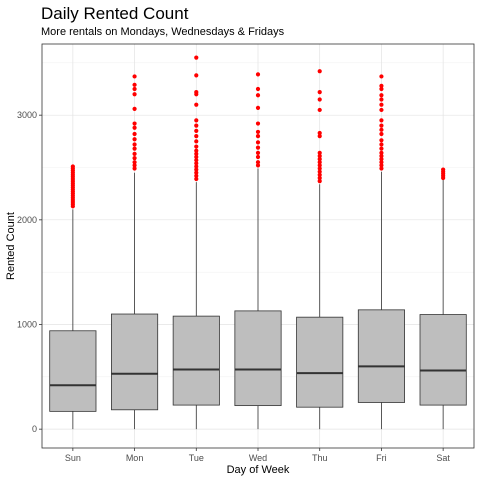 The width and height of the screenshot is (480, 480). Describe the element at coordinates (73, 297) in the screenshot. I see `box-sun` at that location.